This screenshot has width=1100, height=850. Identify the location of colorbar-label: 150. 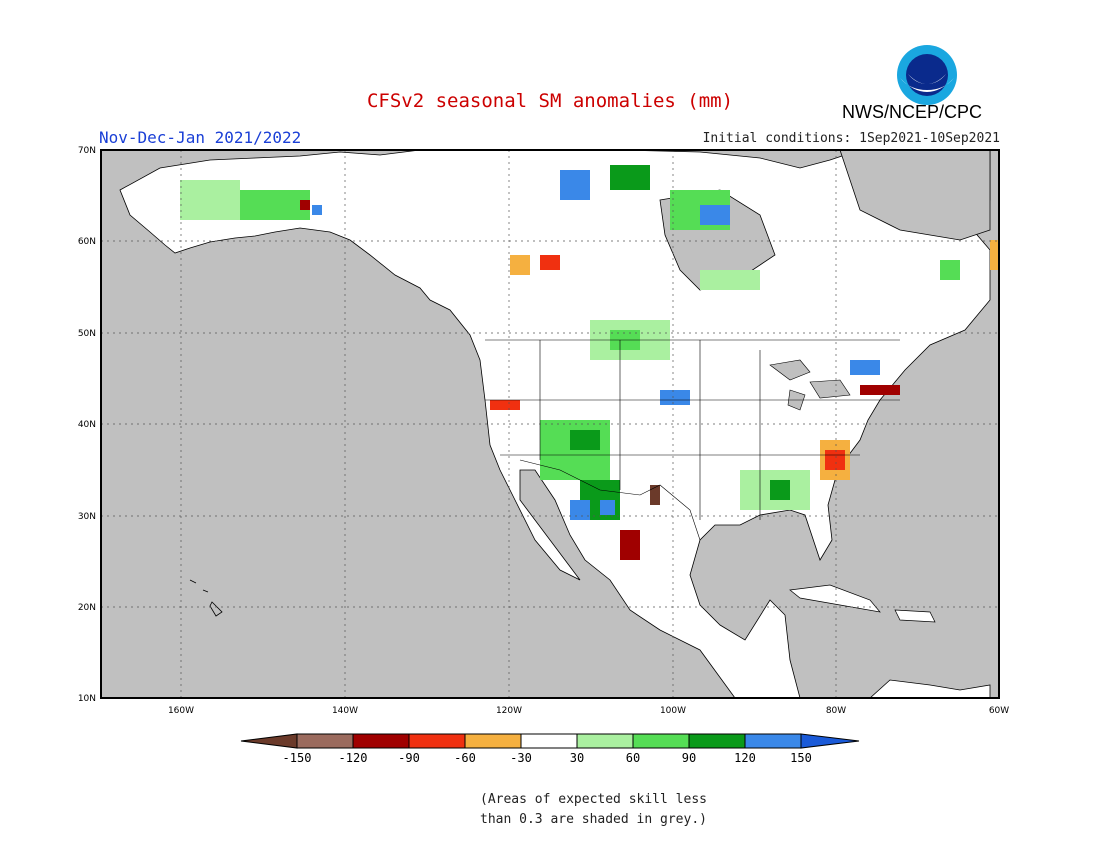
(801, 758).